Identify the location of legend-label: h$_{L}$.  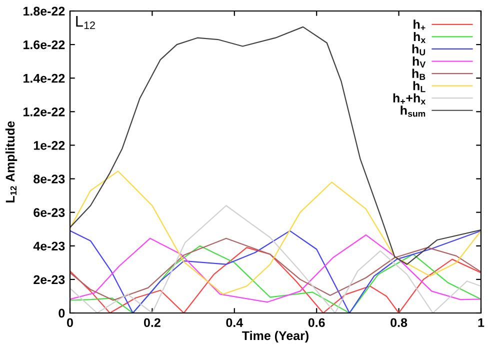
(419, 86).